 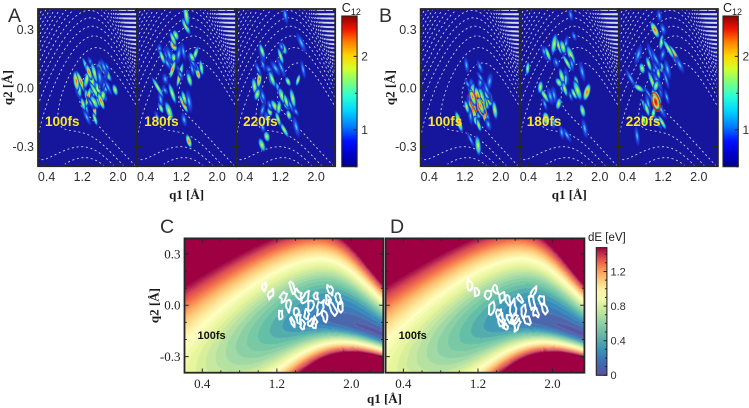 I want to click on svg-text: 0, so click(x=614, y=376).